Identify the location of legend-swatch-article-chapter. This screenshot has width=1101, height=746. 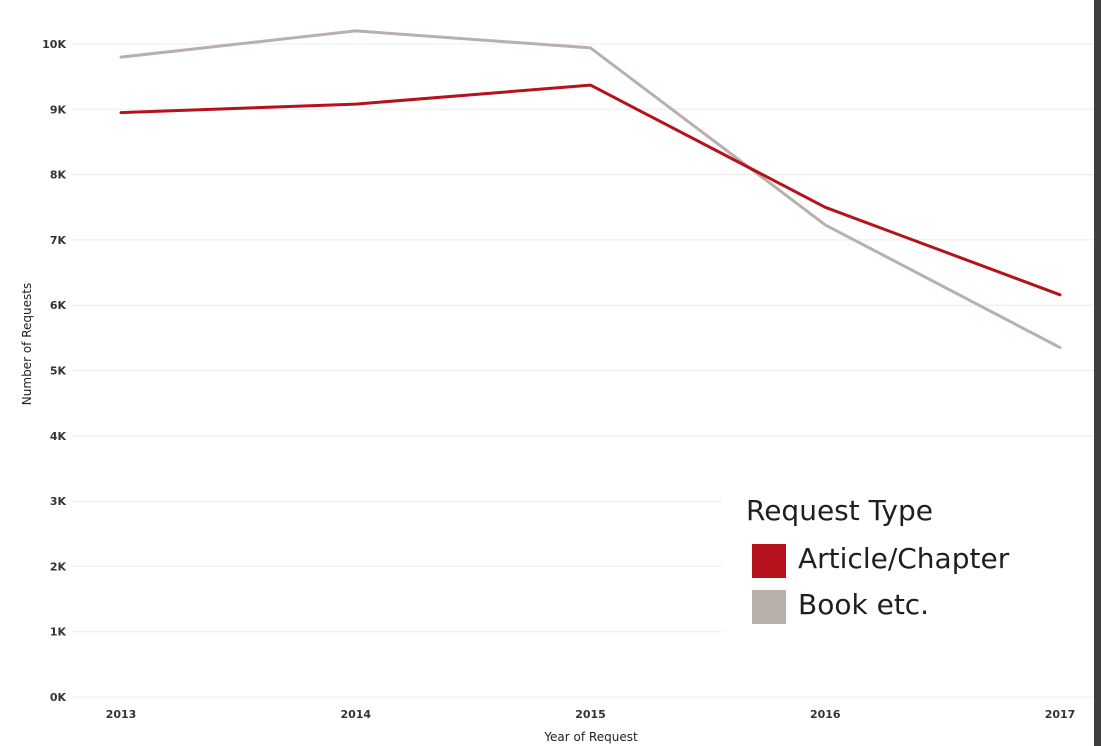
(769, 561).